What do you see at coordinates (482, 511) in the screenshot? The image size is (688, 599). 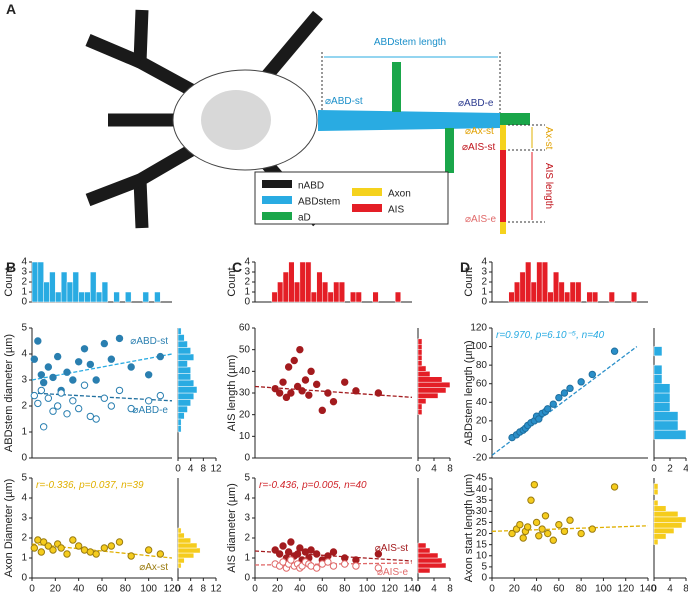 I see `y-tick-label: 30` at bounding box center [482, 511].